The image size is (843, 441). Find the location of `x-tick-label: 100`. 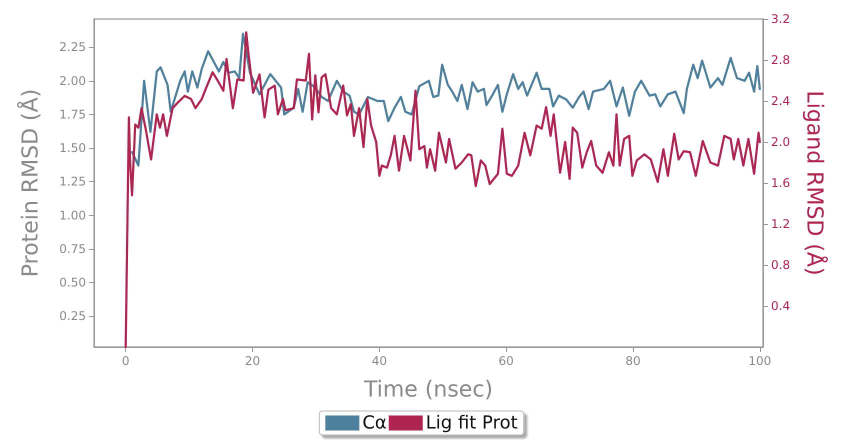

x-tick-label: 100 is located at coordinates (760, 361).